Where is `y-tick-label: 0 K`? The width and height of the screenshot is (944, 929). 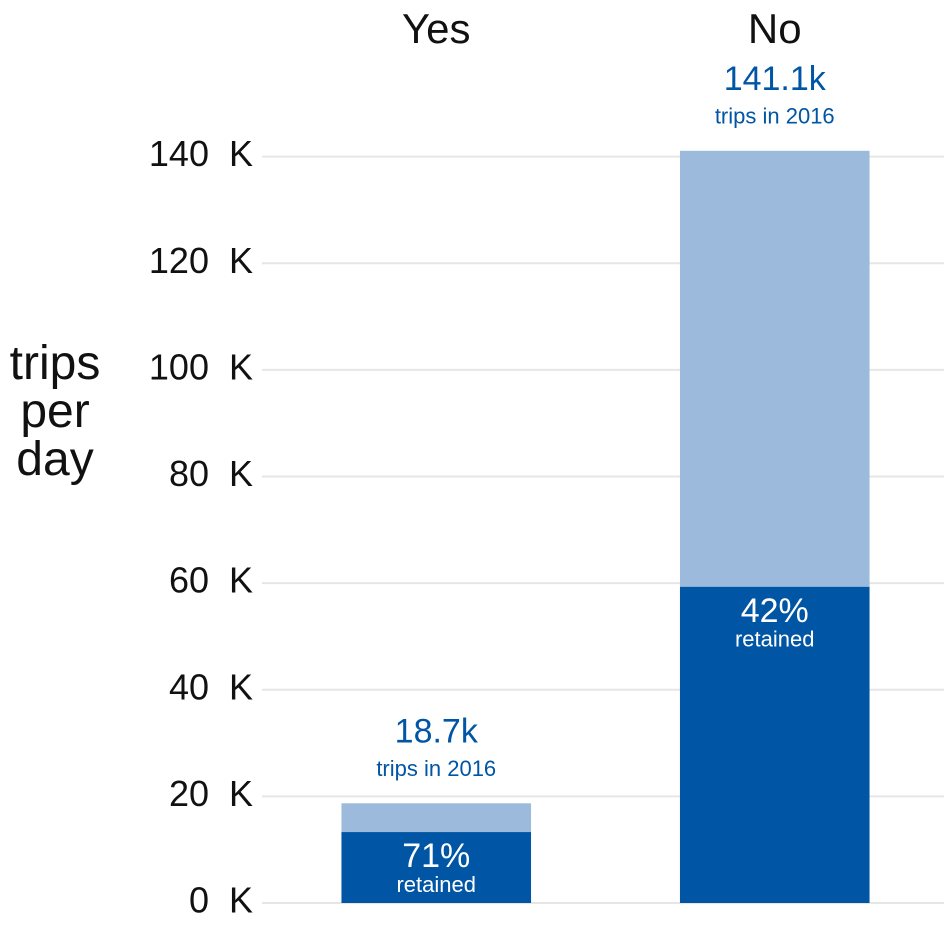 y-tick-label: 0 K is located at coordinates (221, 900).